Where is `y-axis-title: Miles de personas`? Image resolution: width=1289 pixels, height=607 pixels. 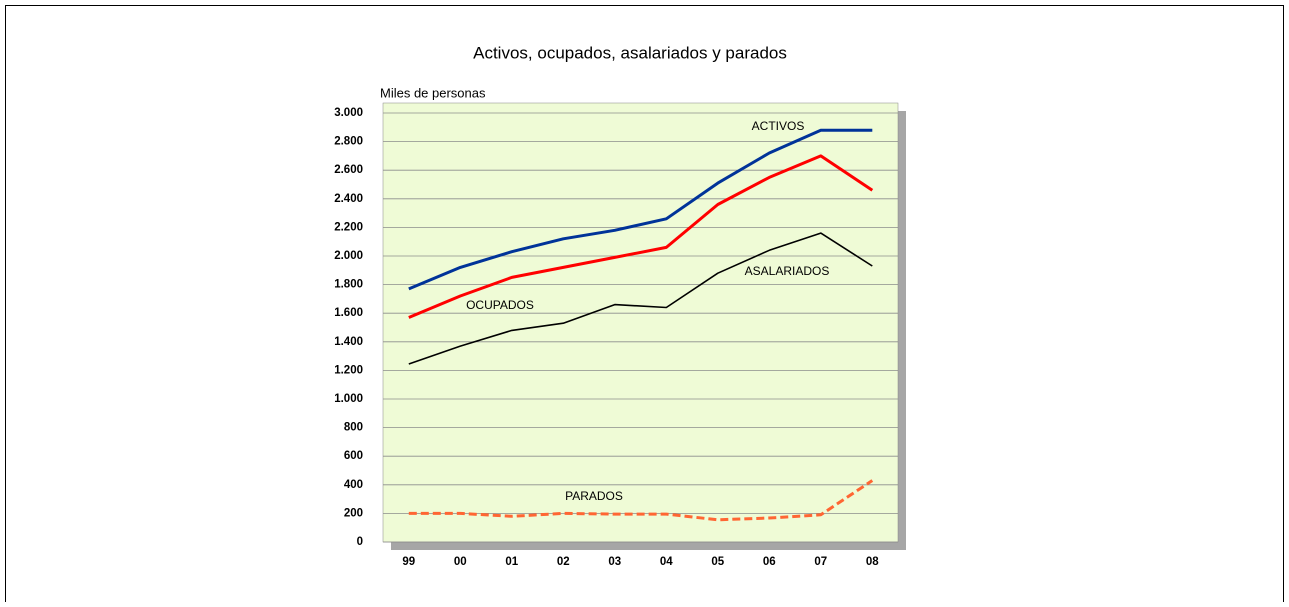 y-axis-title: Miles de personas is located at coordinates (433, 92).